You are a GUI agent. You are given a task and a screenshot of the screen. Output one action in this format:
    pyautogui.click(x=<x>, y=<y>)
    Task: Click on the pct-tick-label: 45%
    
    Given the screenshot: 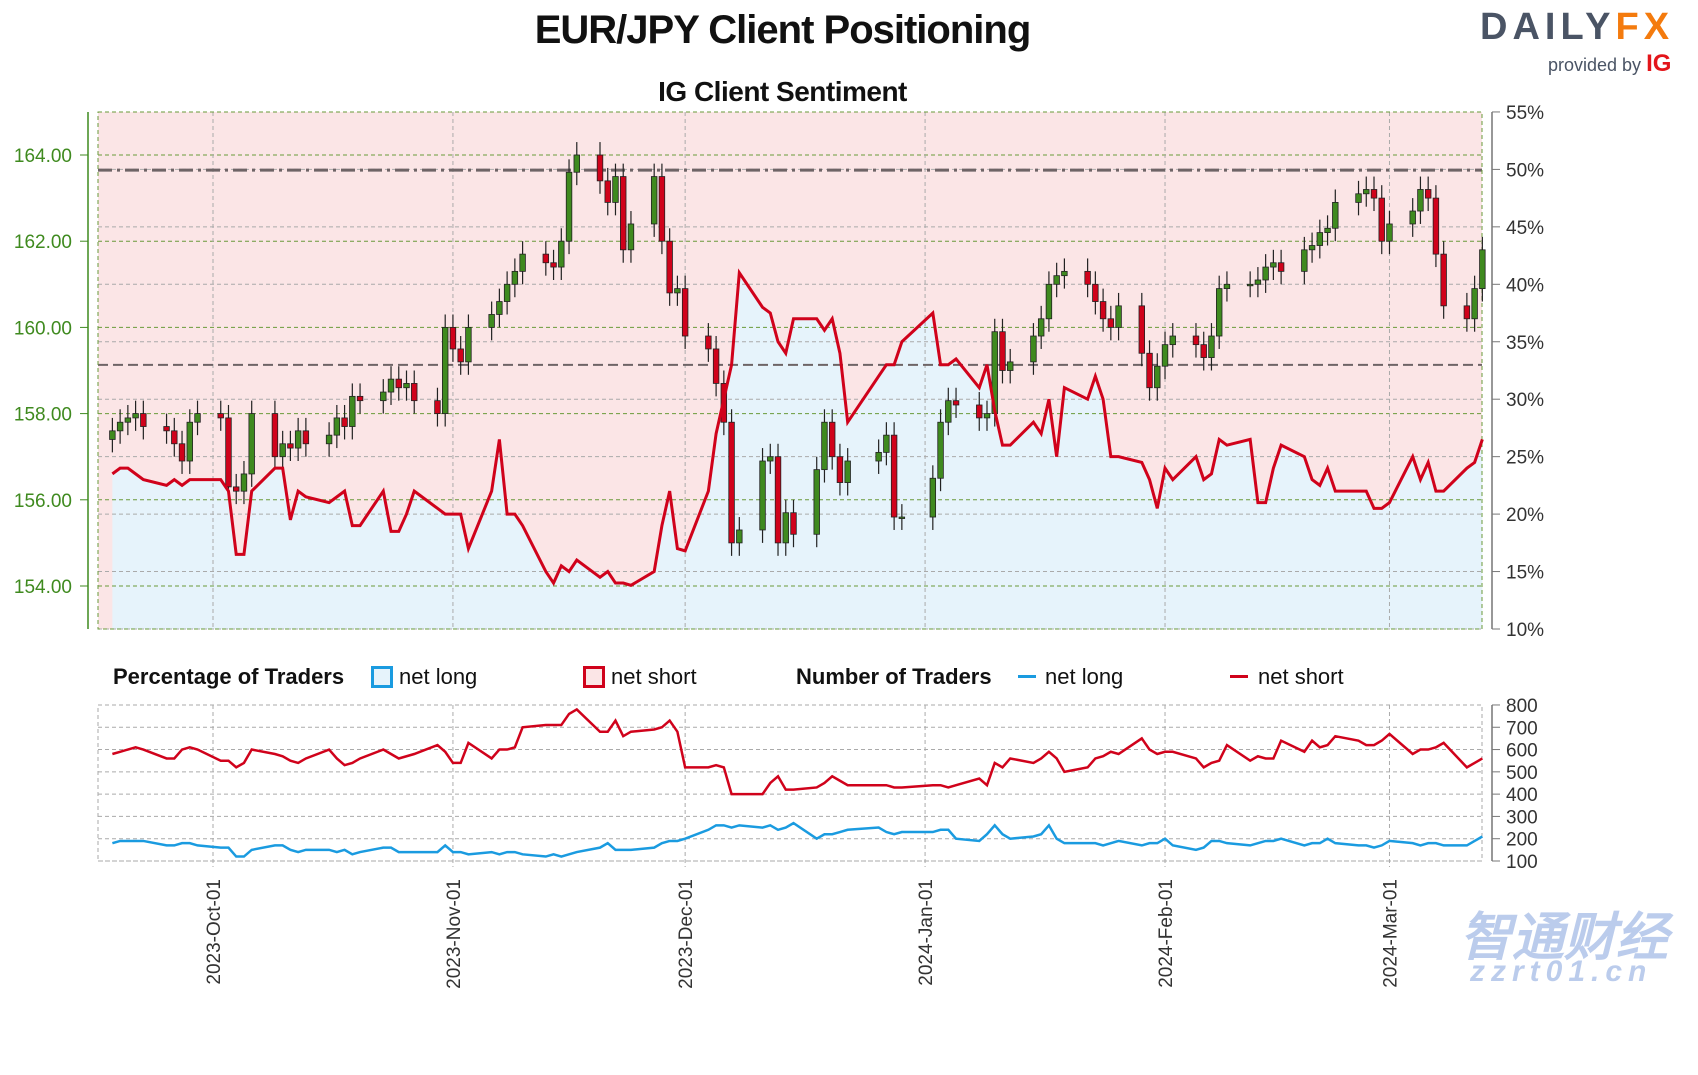 What is the action you would take?
    pyautogui.click(x=1525, y=228)
    